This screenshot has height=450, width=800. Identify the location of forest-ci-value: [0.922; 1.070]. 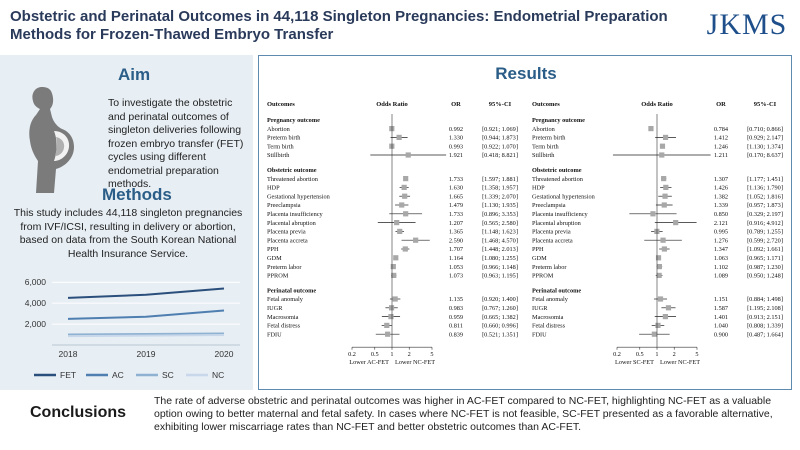
(500, 146).